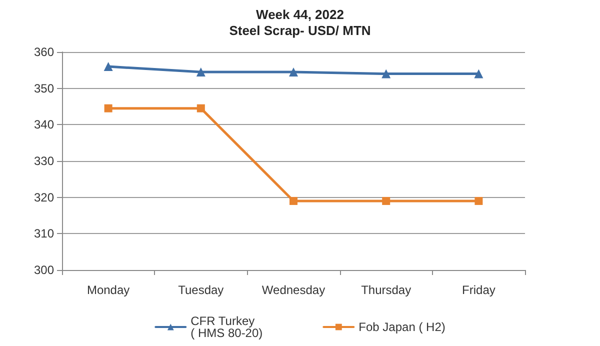 Image resolution: width=600 pixels, height=346 pixels. What do you see at coordinates (226, 327) in the screenshot?
I see `legend-label: CFR Turkey ( HMS 80-20)` at bounding box center [226, 327].